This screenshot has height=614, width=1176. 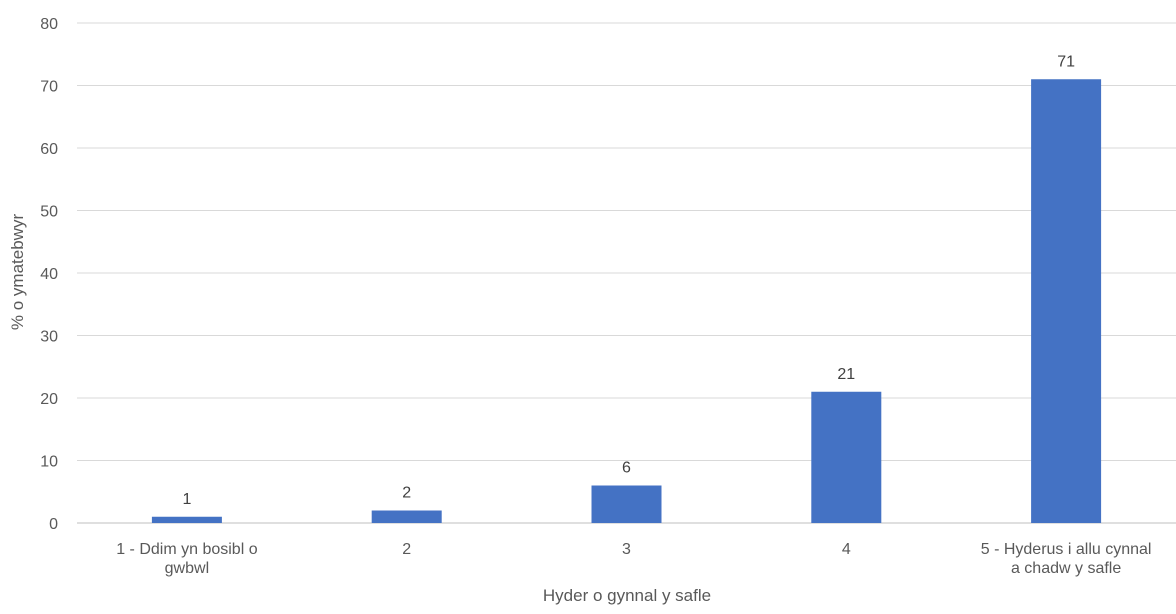 I want to click on y-tick-label: 70, so click(x=49, y=87).